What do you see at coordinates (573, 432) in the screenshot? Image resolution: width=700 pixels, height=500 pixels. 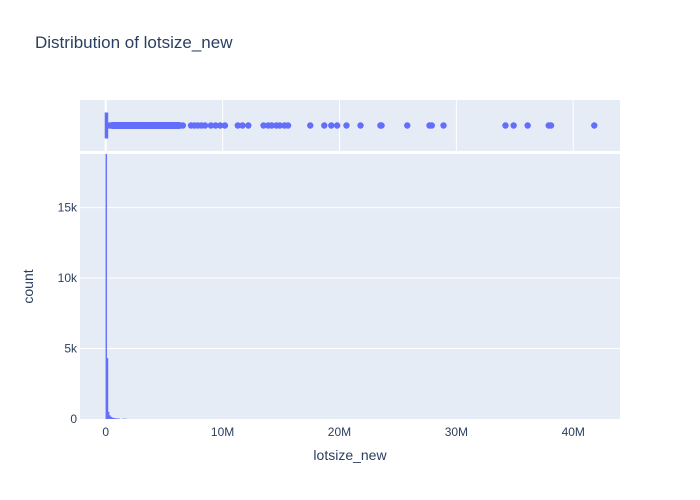 I see `x-tick-label: 40M` at bounding box center [573, 432].